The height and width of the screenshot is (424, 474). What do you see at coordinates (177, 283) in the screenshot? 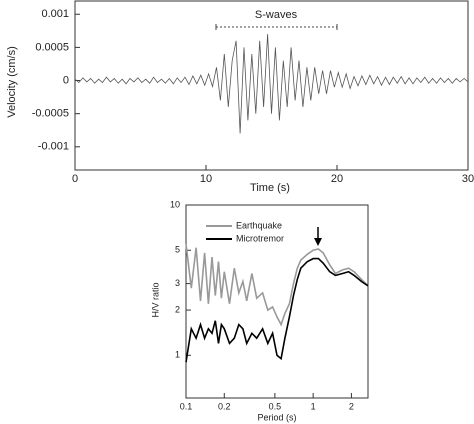
I see `y-tick-label: 3` at bounding box center [177, 283].